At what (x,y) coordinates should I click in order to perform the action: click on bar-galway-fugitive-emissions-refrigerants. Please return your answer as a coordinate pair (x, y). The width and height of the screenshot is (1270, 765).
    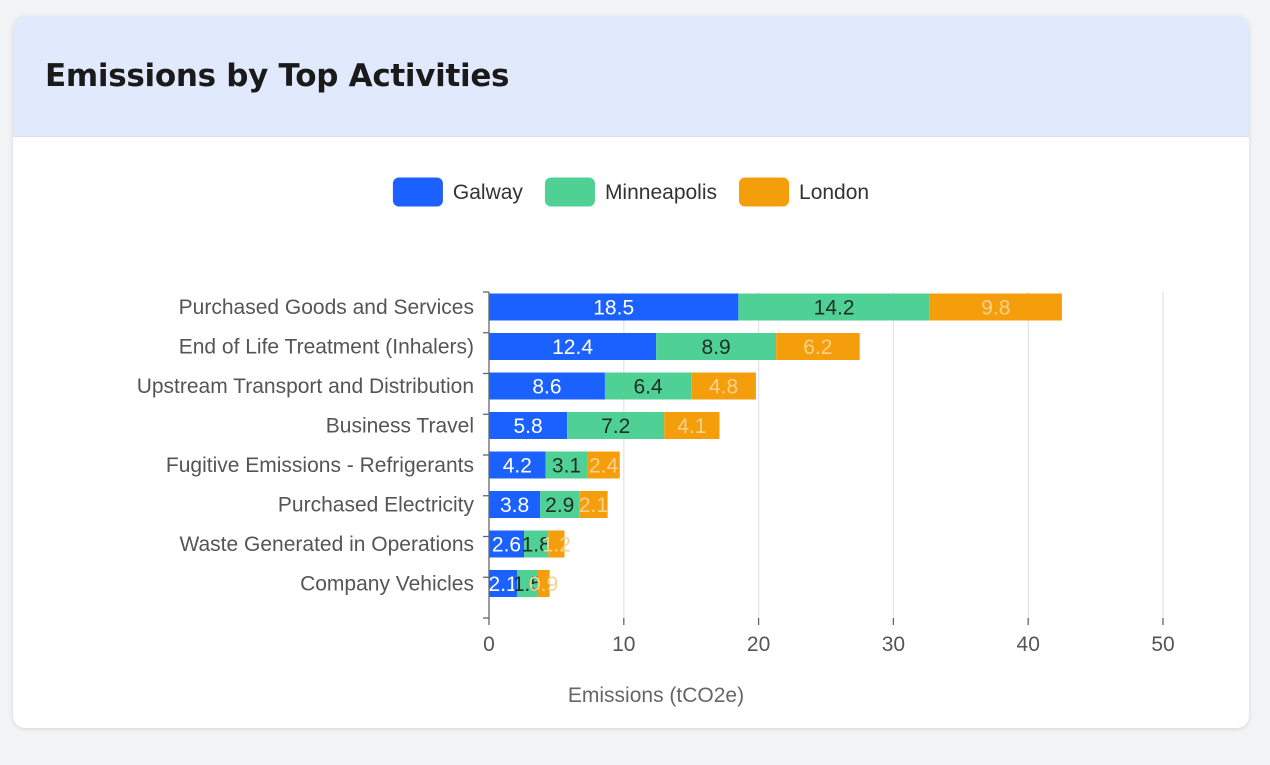
    Looking at the image, I should click on (517, 465).